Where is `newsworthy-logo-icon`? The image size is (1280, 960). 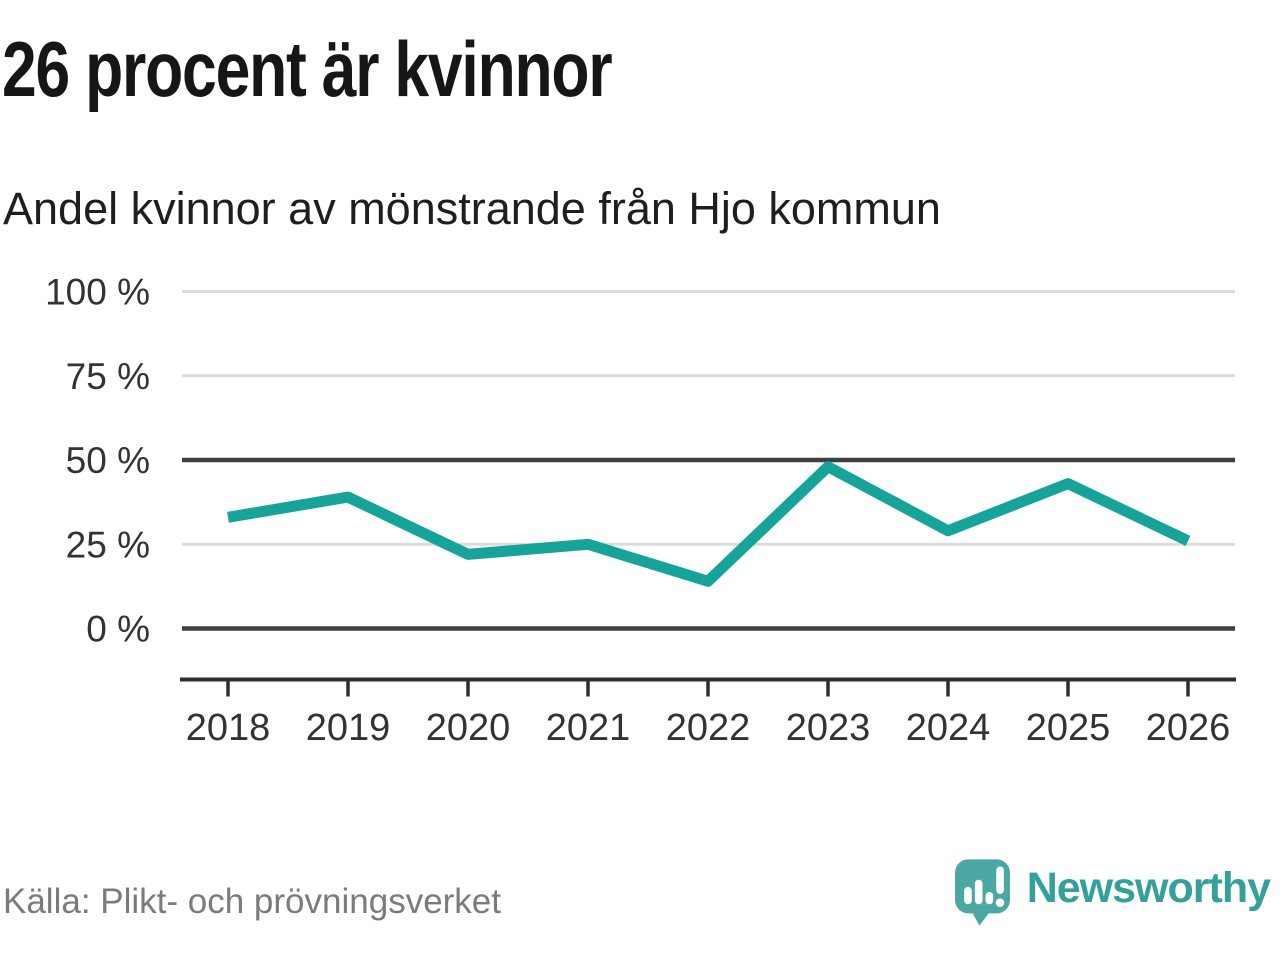 newsworthy-logo-icon is located at coordinates (982, 892).